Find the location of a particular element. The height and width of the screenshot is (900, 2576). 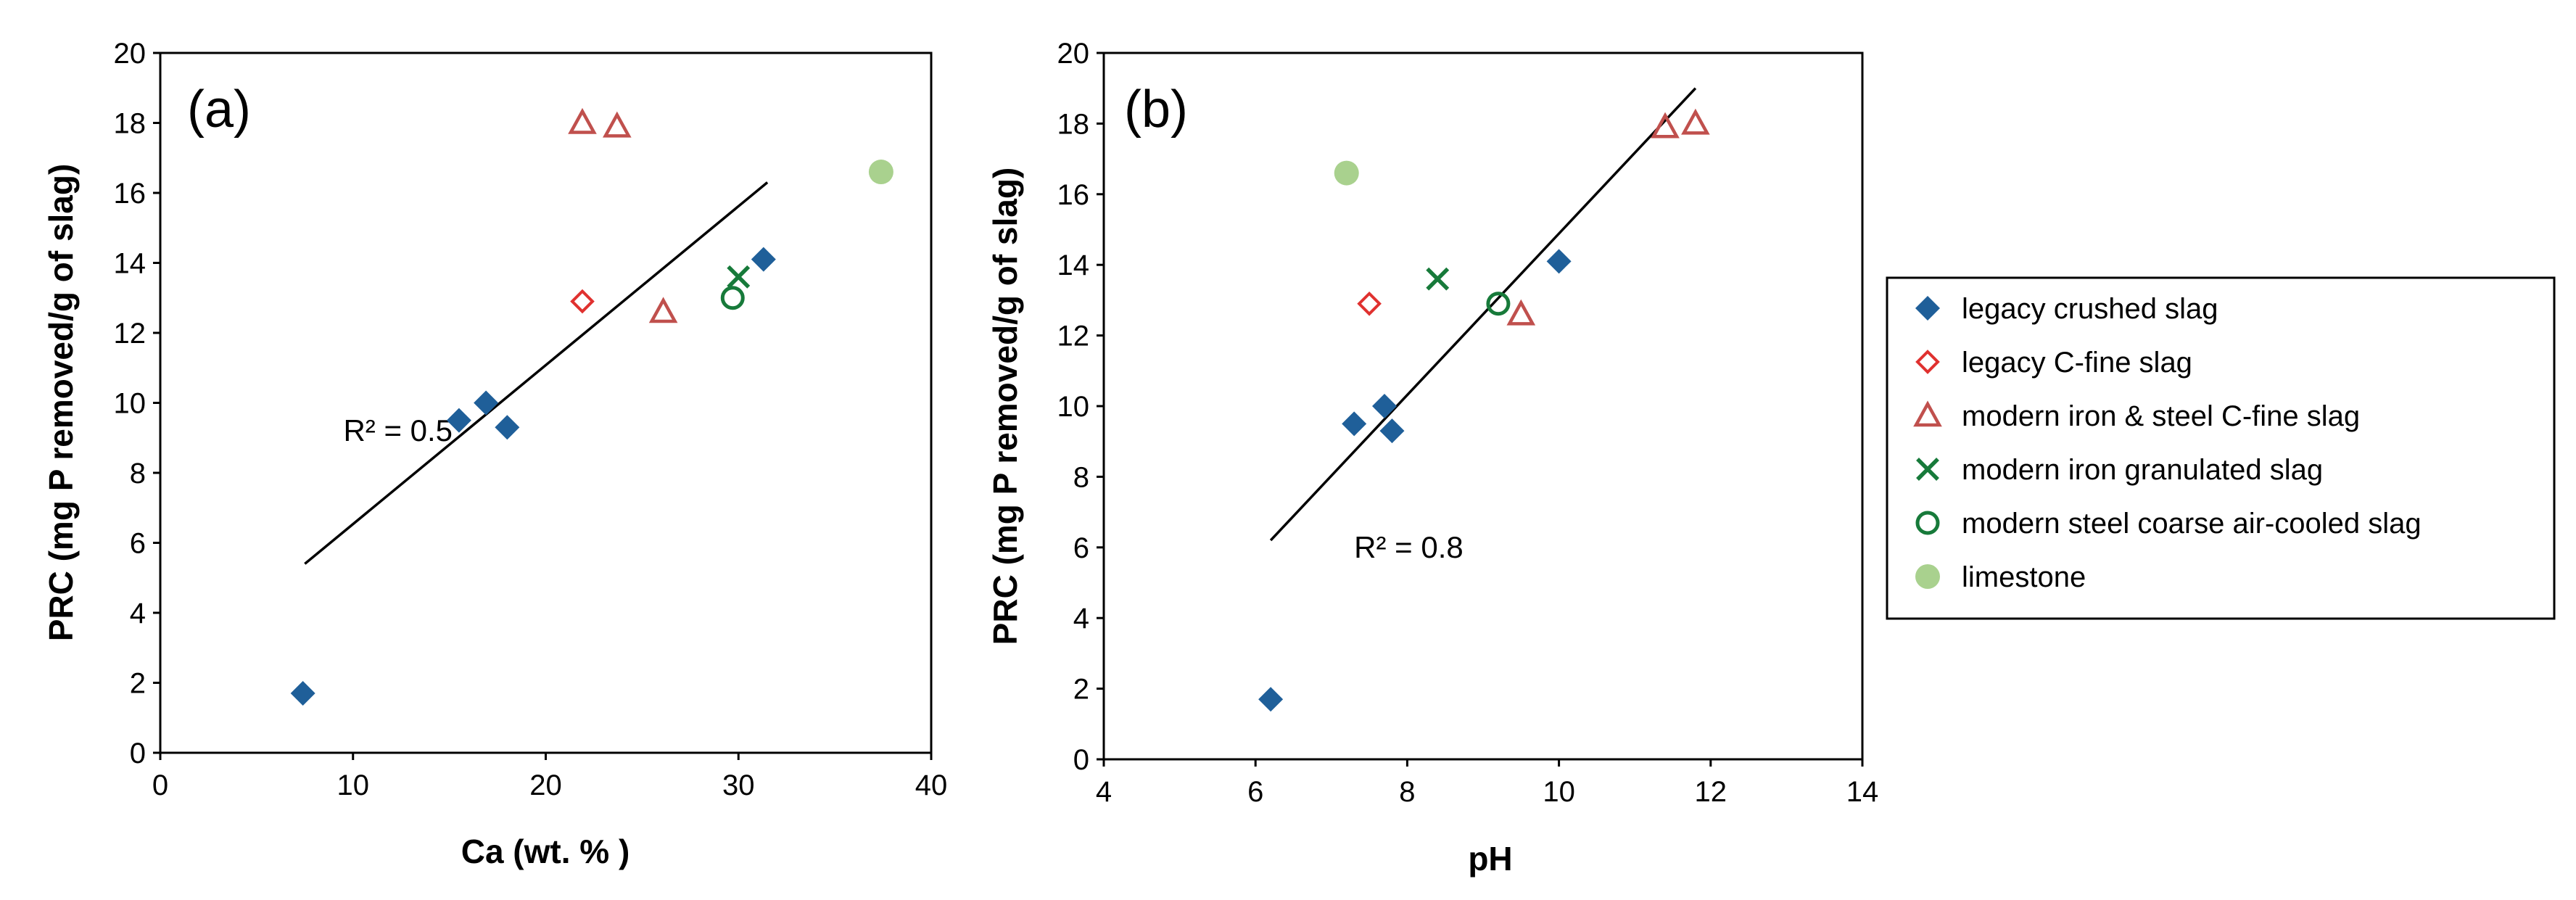

legend-item: modern steel coarse air-cooled slag is located at coordinates (2168, 524).